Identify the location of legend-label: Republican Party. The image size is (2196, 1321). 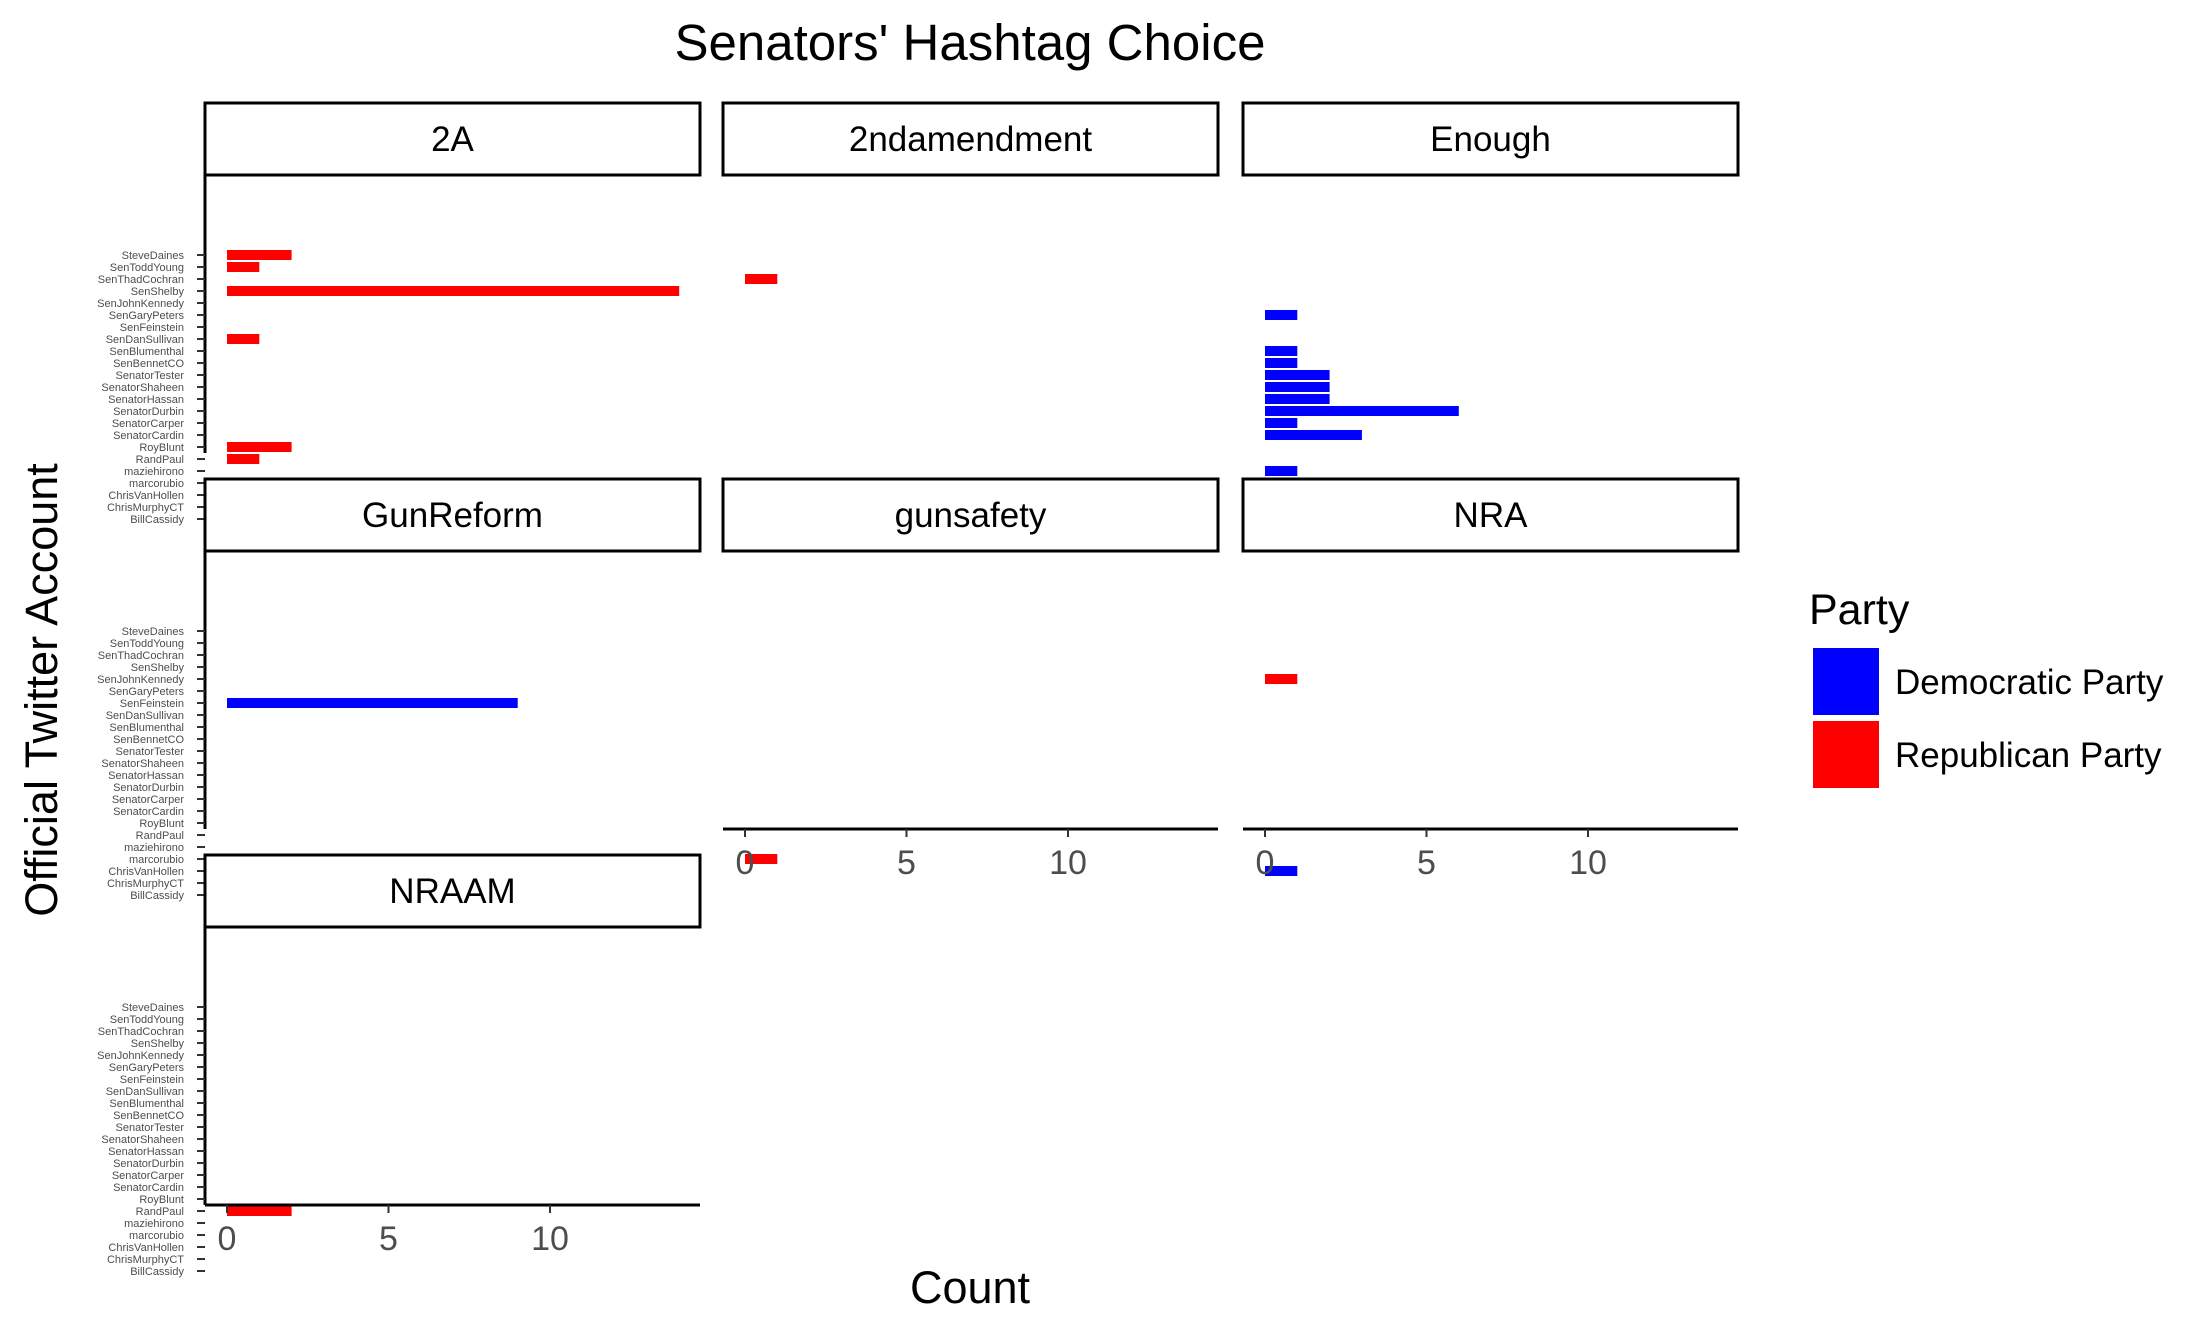
(2028, 755).